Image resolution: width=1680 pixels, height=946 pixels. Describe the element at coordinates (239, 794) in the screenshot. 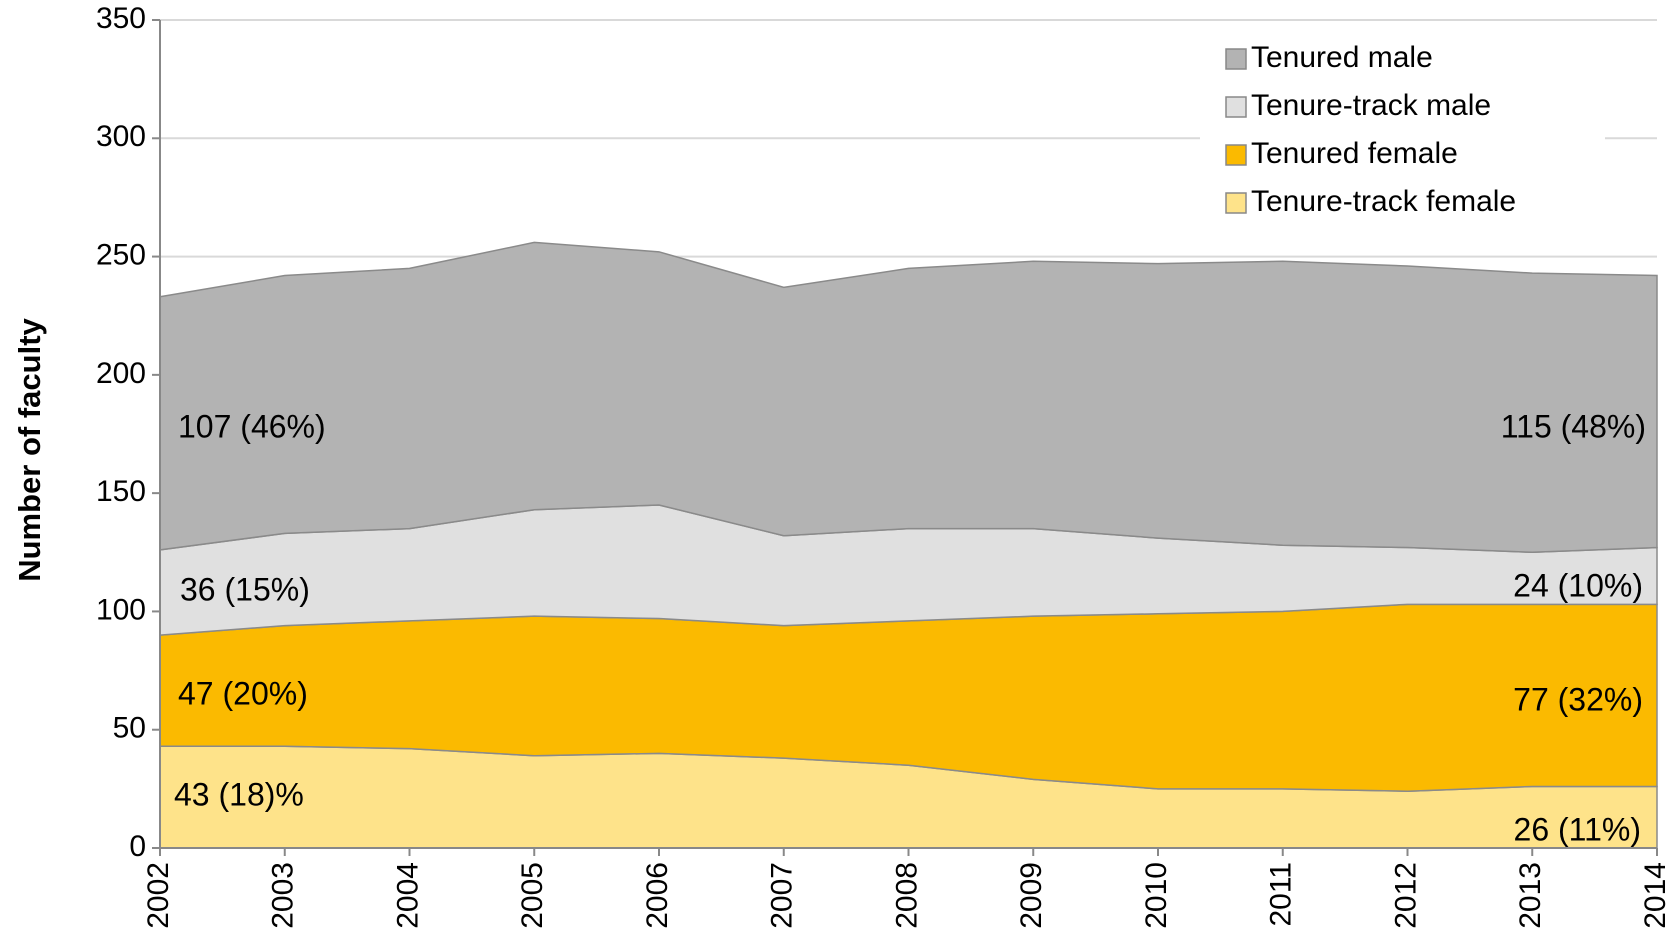

I see `annotation: 43 (18)%` at that location.